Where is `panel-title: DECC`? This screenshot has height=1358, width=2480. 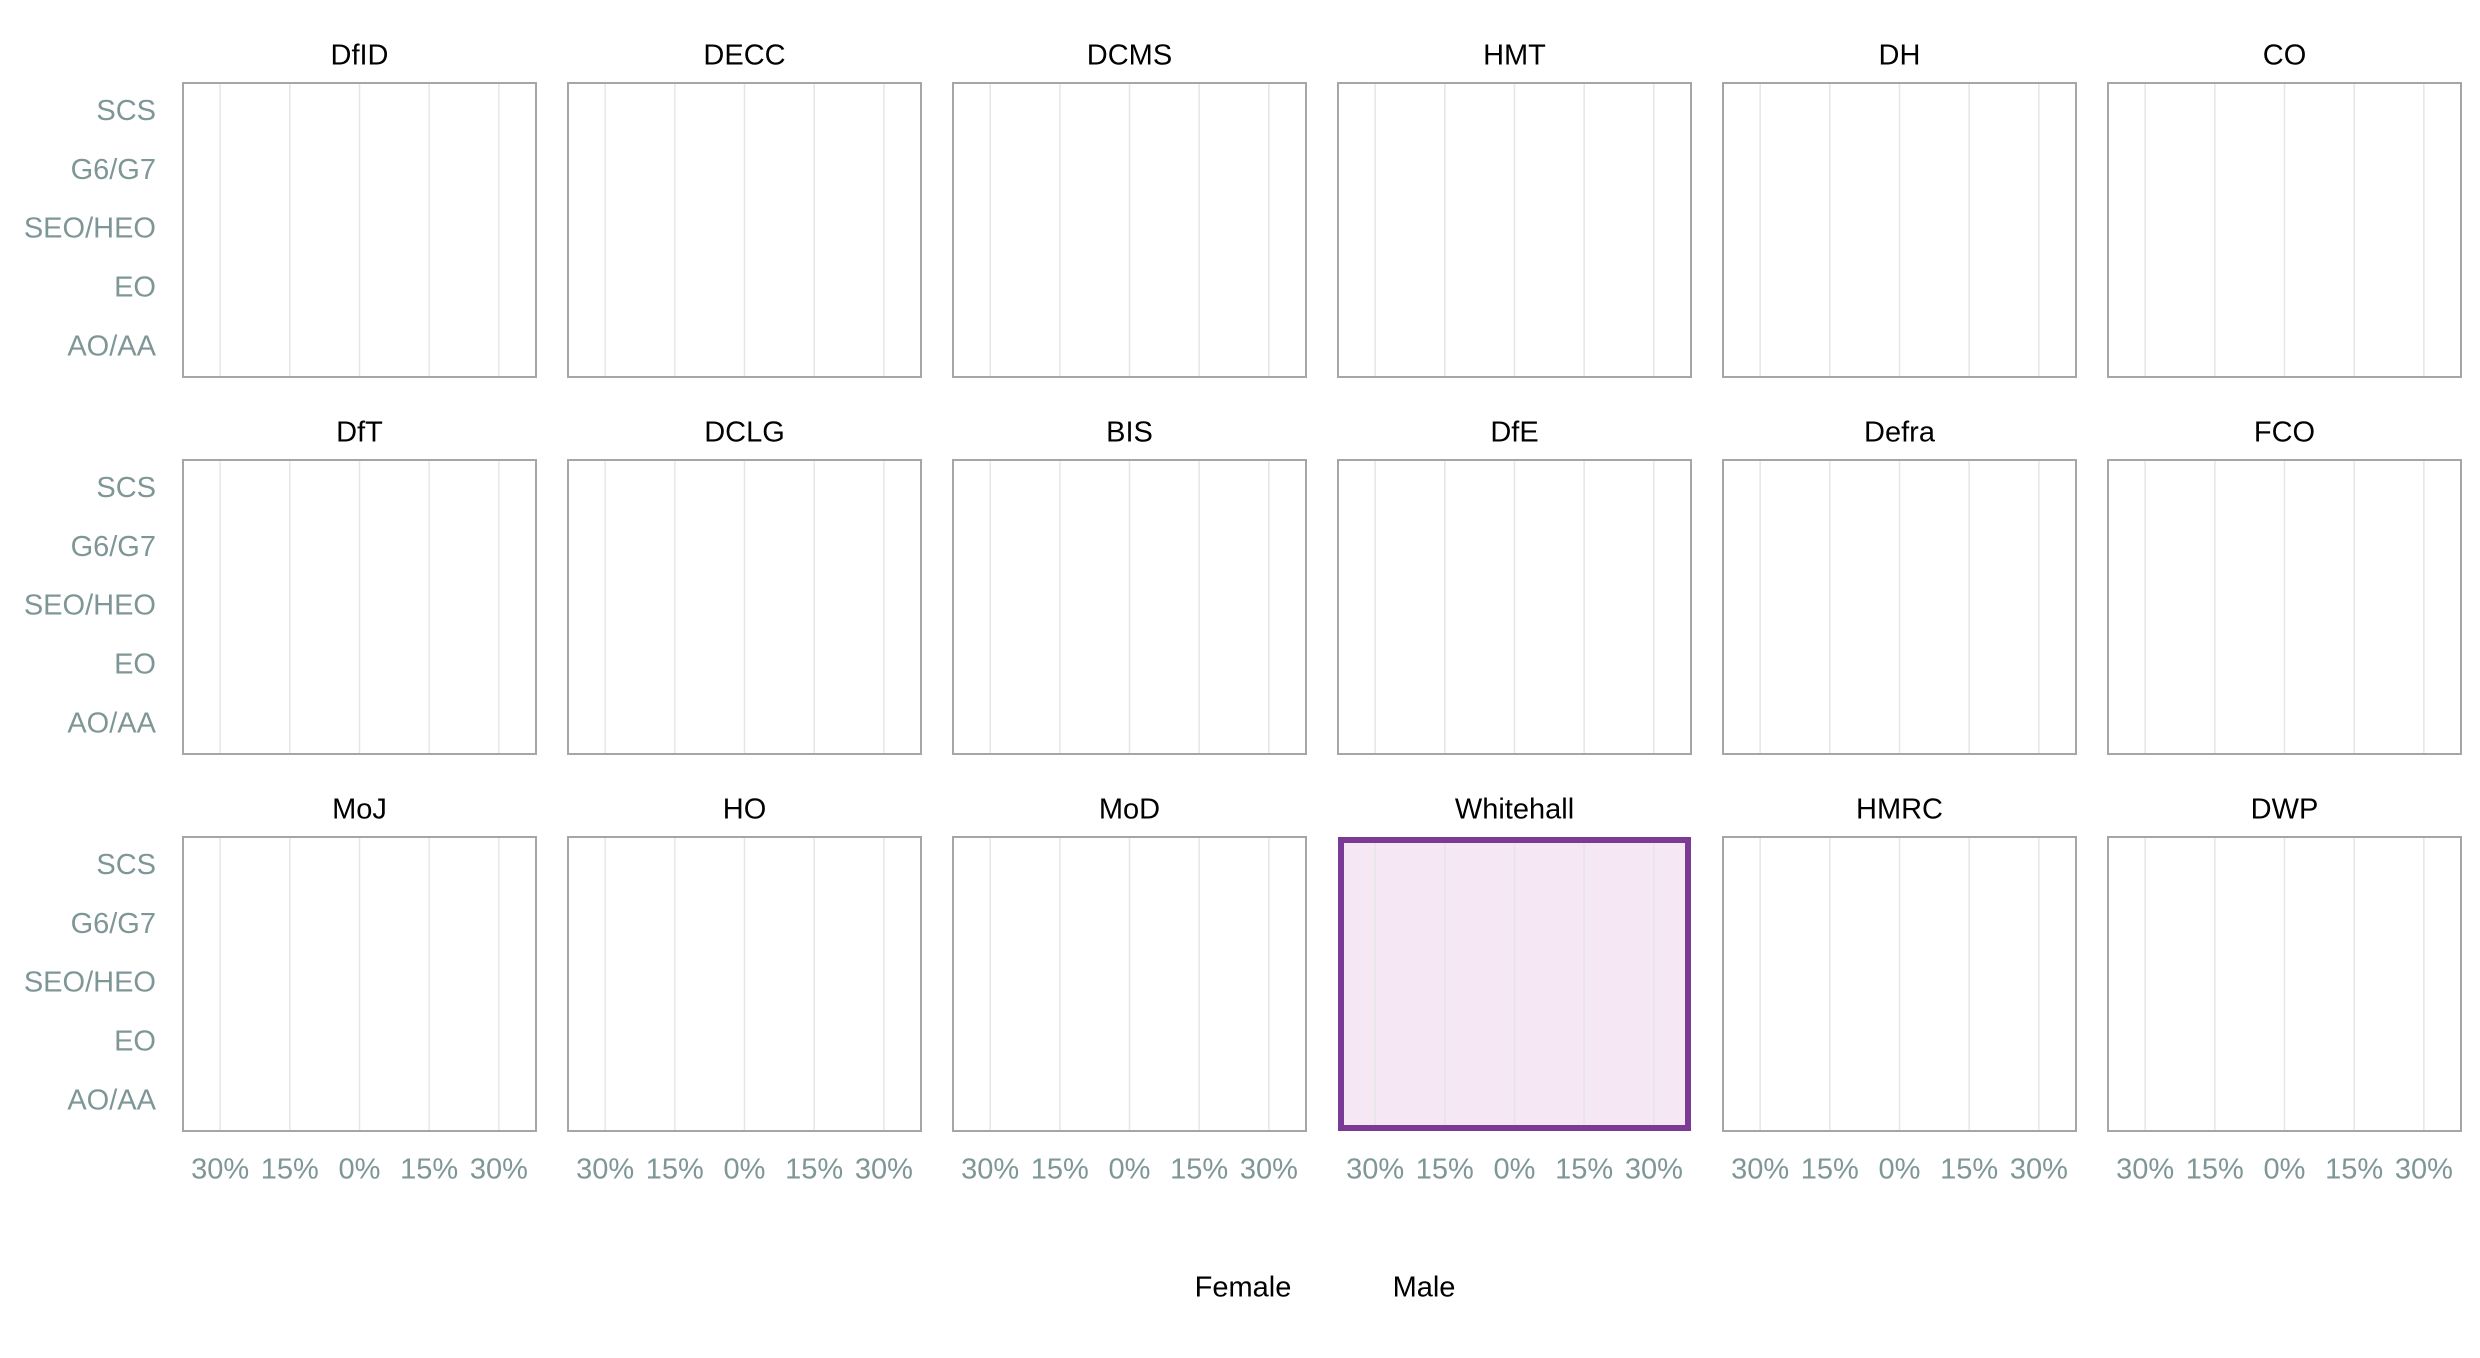 panel-title: DECC is located at coordinates (744, 56).